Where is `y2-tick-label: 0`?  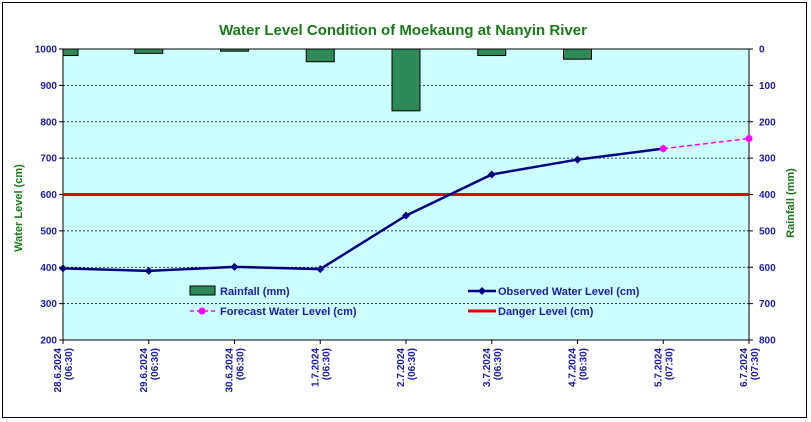 y2-tick-label: 0 is located at coordinates (762, 50).